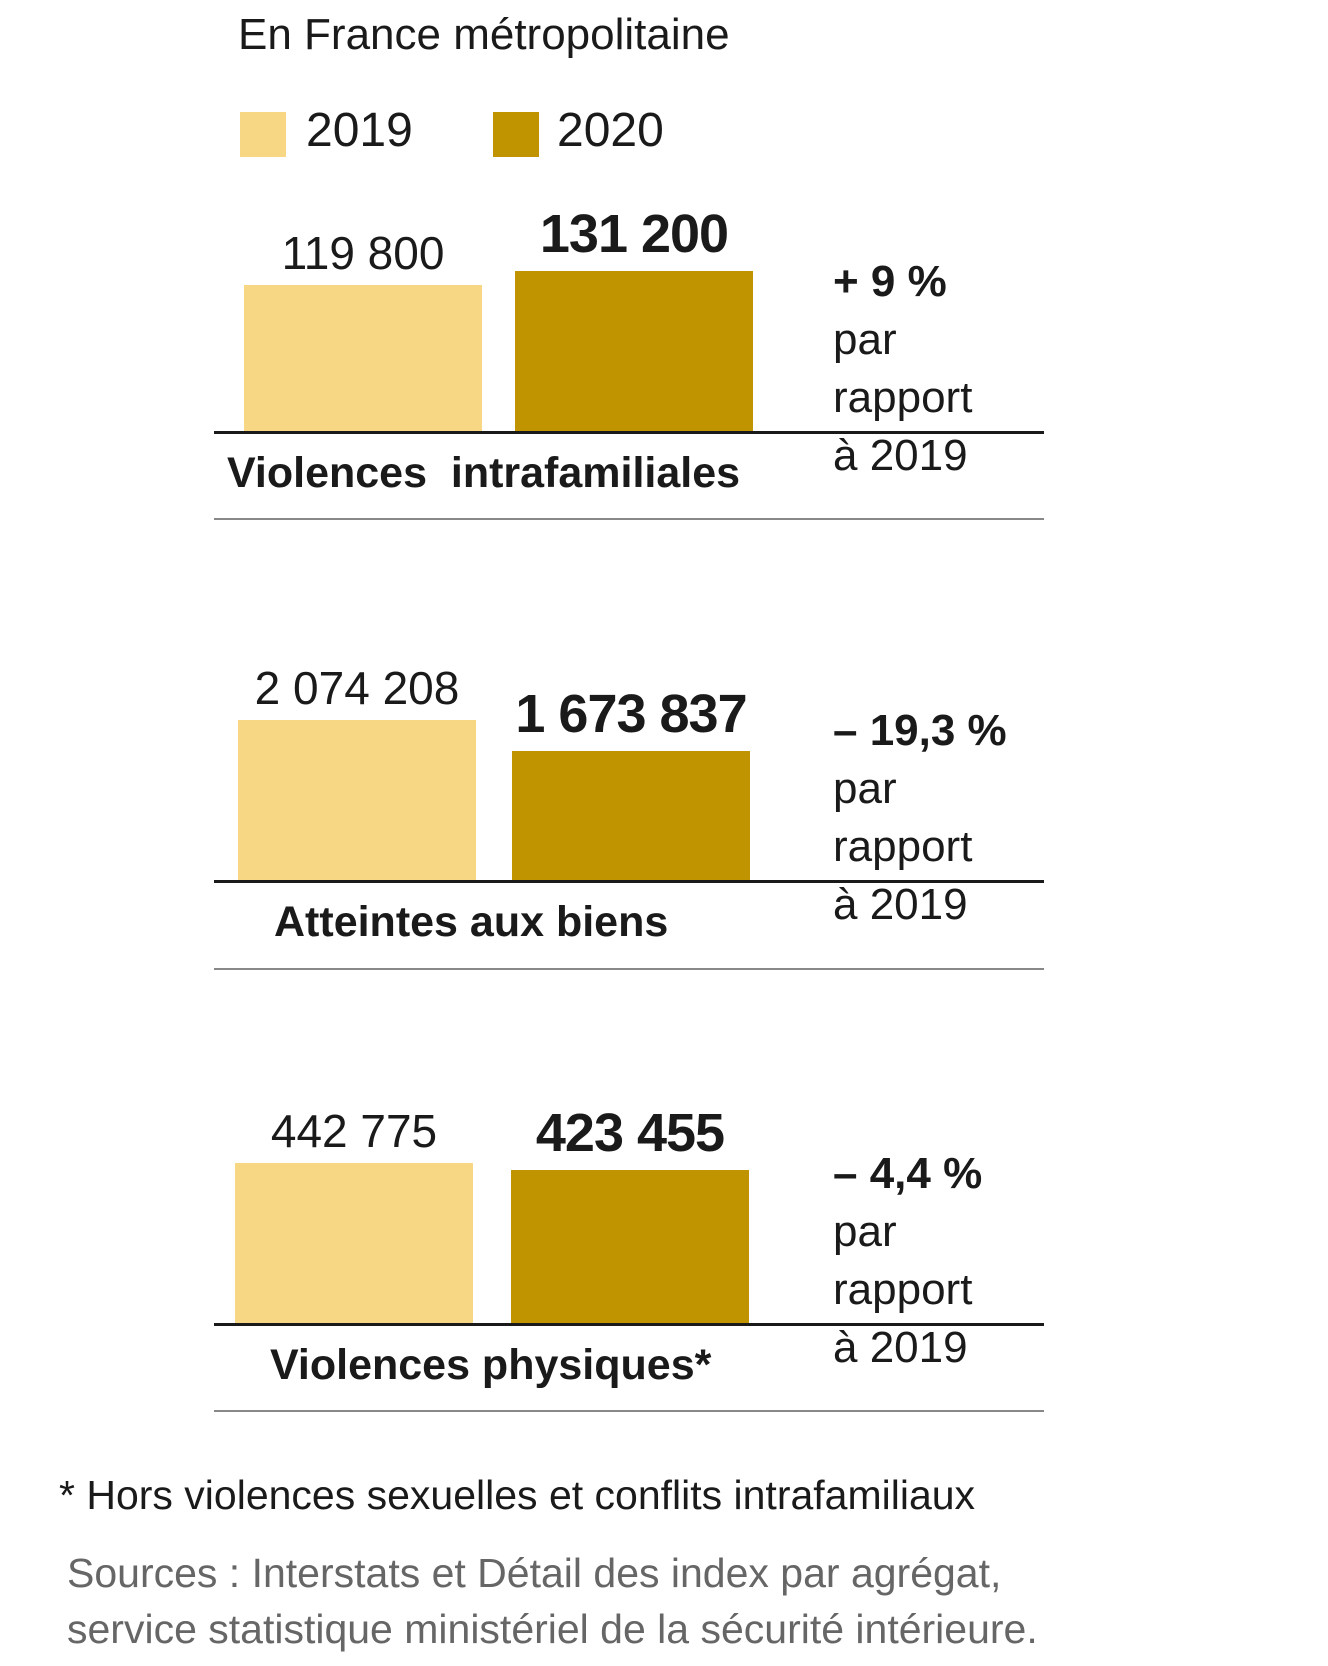  Describe the element at coordinates (630, 1133) in the screenshot. I see `value-label-2020: 423 455` at that location.